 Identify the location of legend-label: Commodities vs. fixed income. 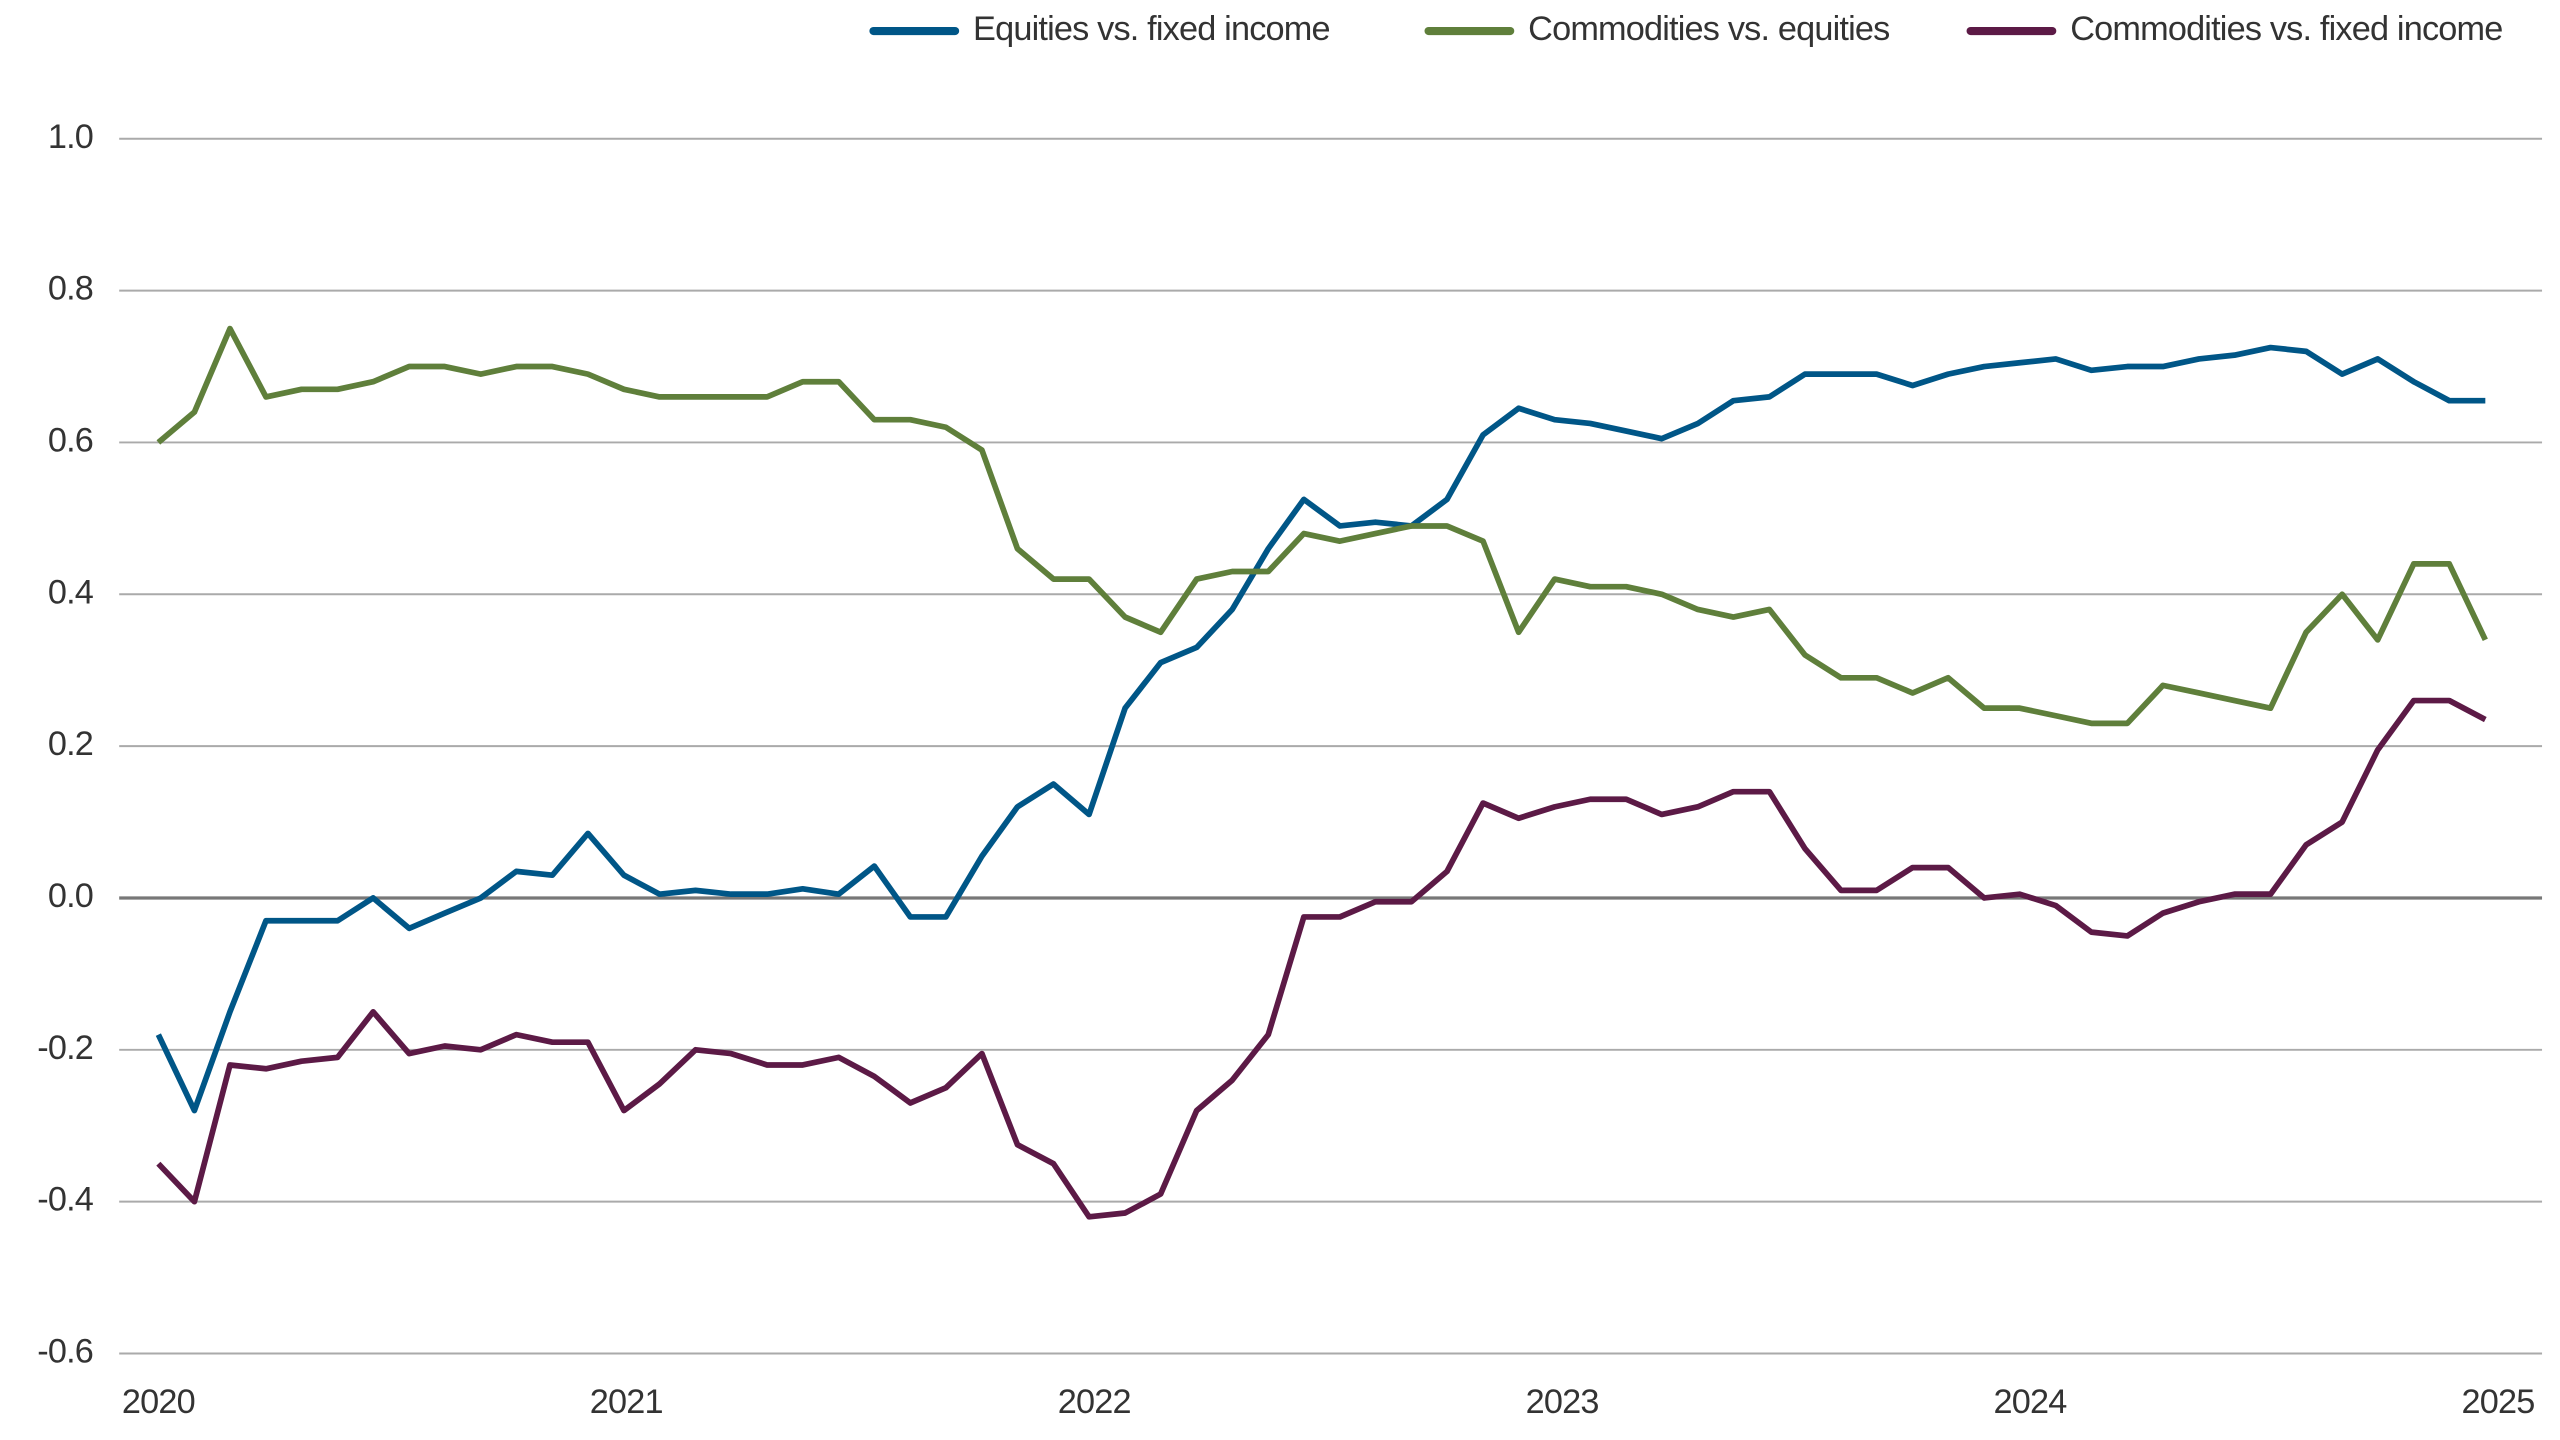
(2286, 29).